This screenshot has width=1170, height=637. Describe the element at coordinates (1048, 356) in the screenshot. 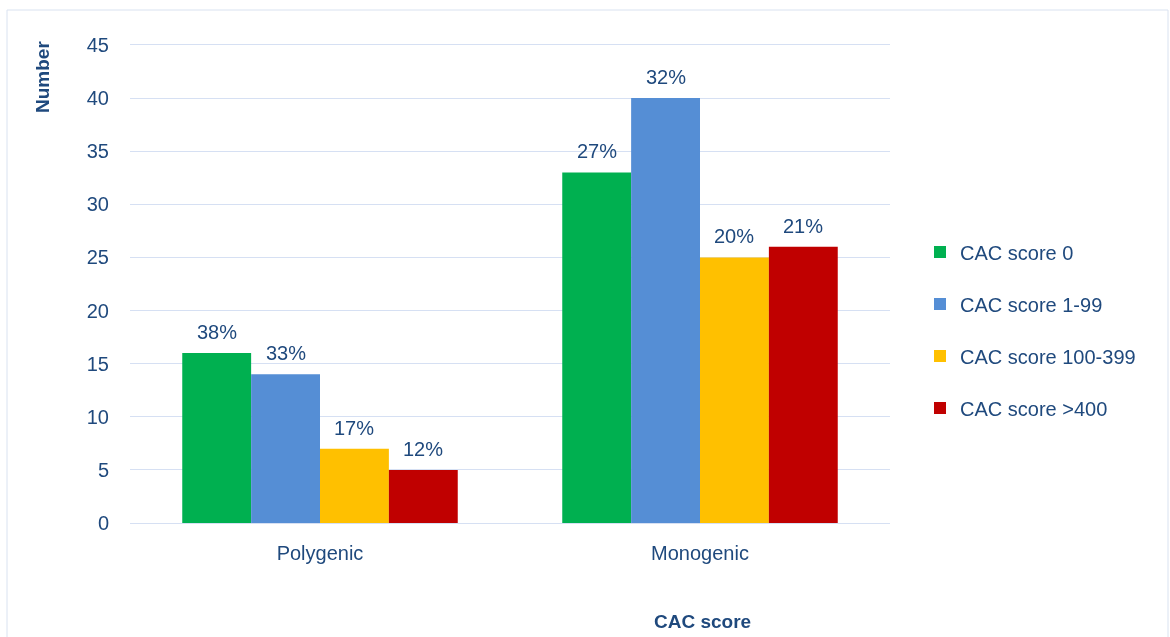

I see `legend-label: CAC score 100-399` at that location.